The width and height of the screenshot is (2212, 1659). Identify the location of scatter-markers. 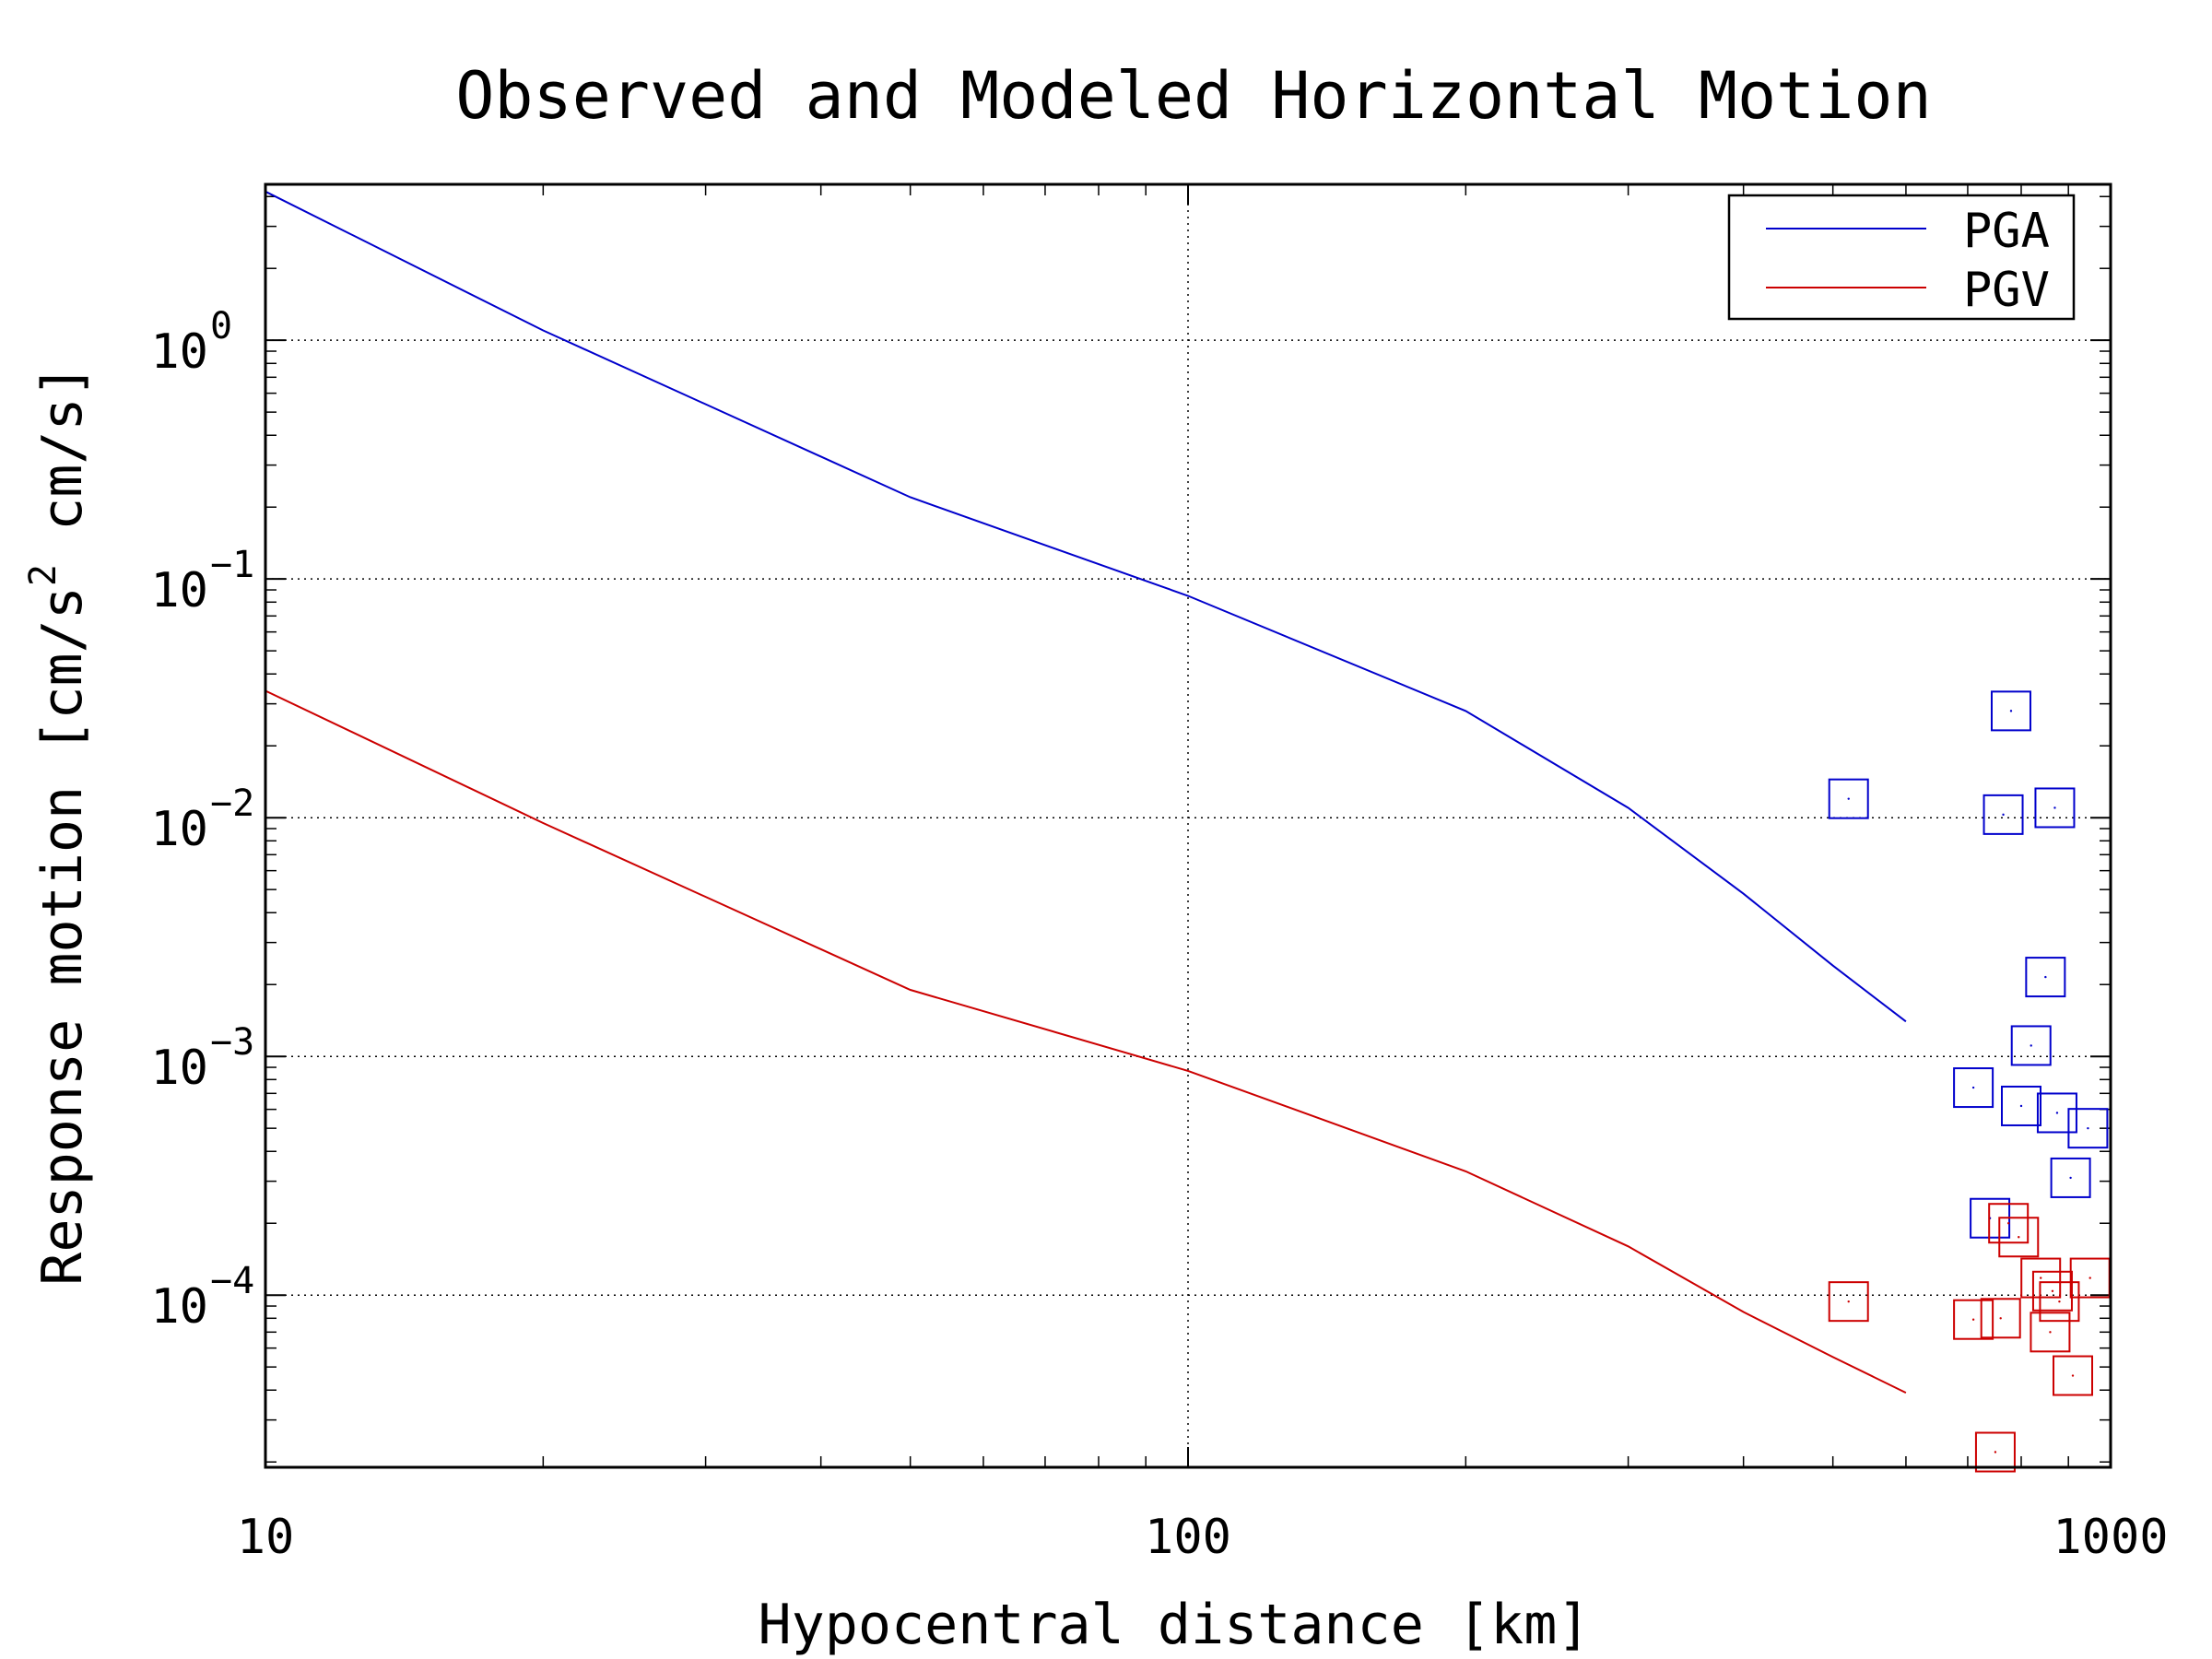
(1969, 1081).